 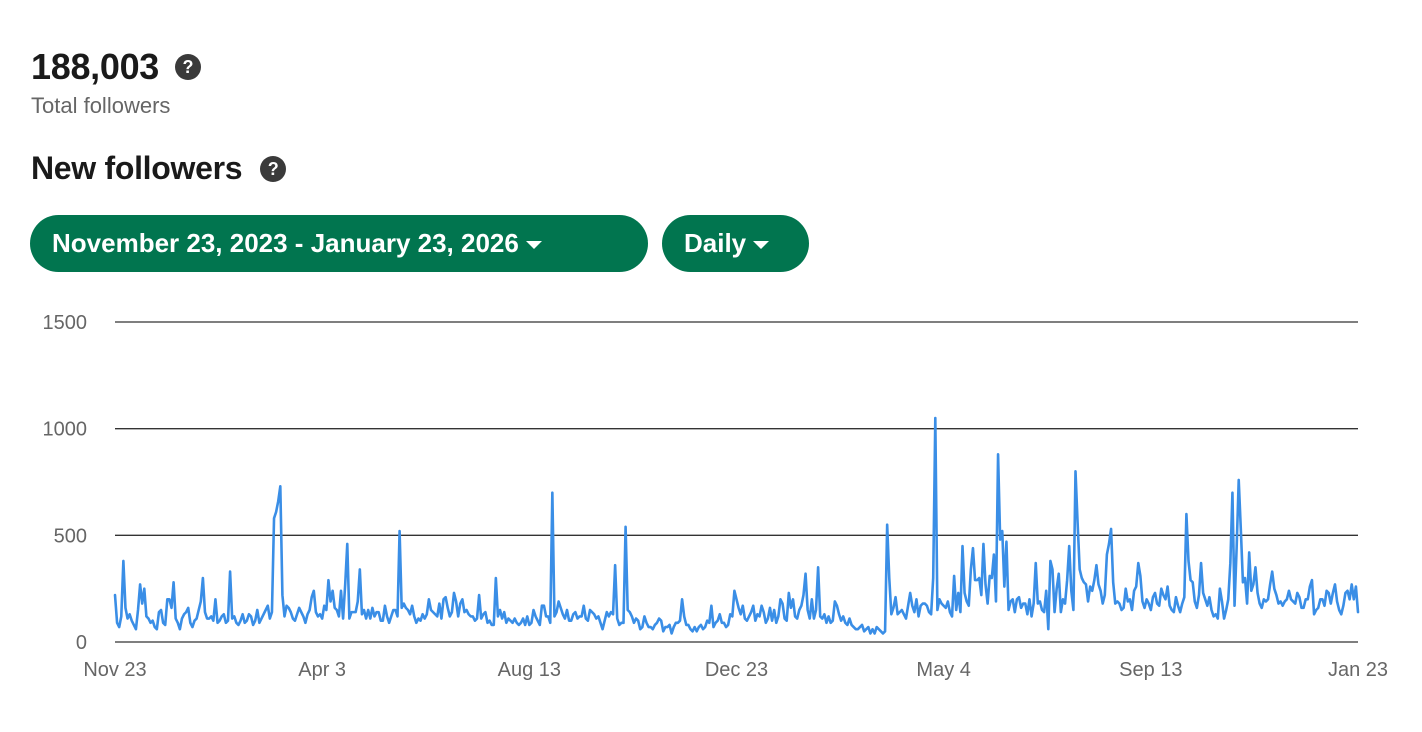 I want to click on total-followers: 188,003 ?, so click(x=116, y=67).